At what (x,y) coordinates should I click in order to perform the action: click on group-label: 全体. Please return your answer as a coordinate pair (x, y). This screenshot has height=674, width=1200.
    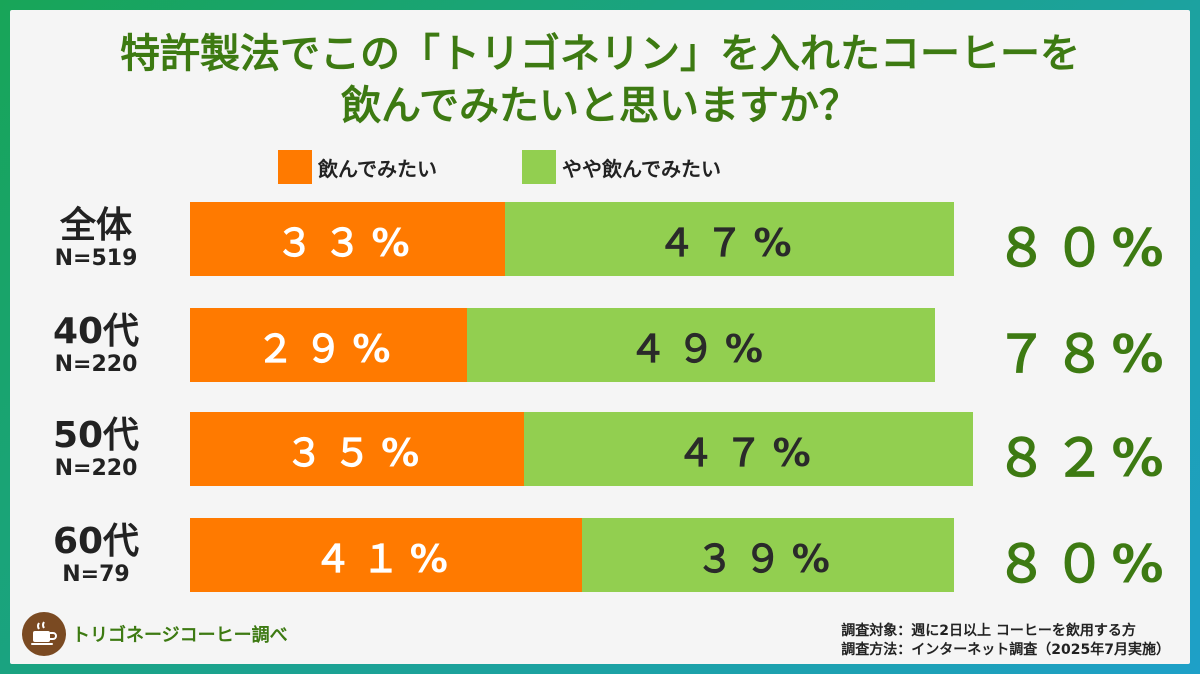
    Looking at the image, I should click on (95, 225).